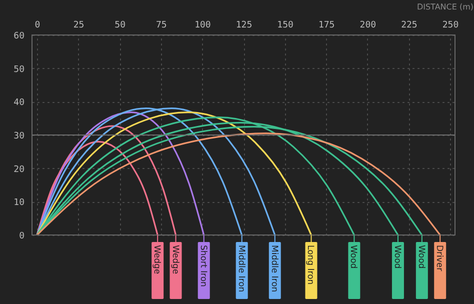  I want to click on legend-label: Short Iron, so click(203, 266).